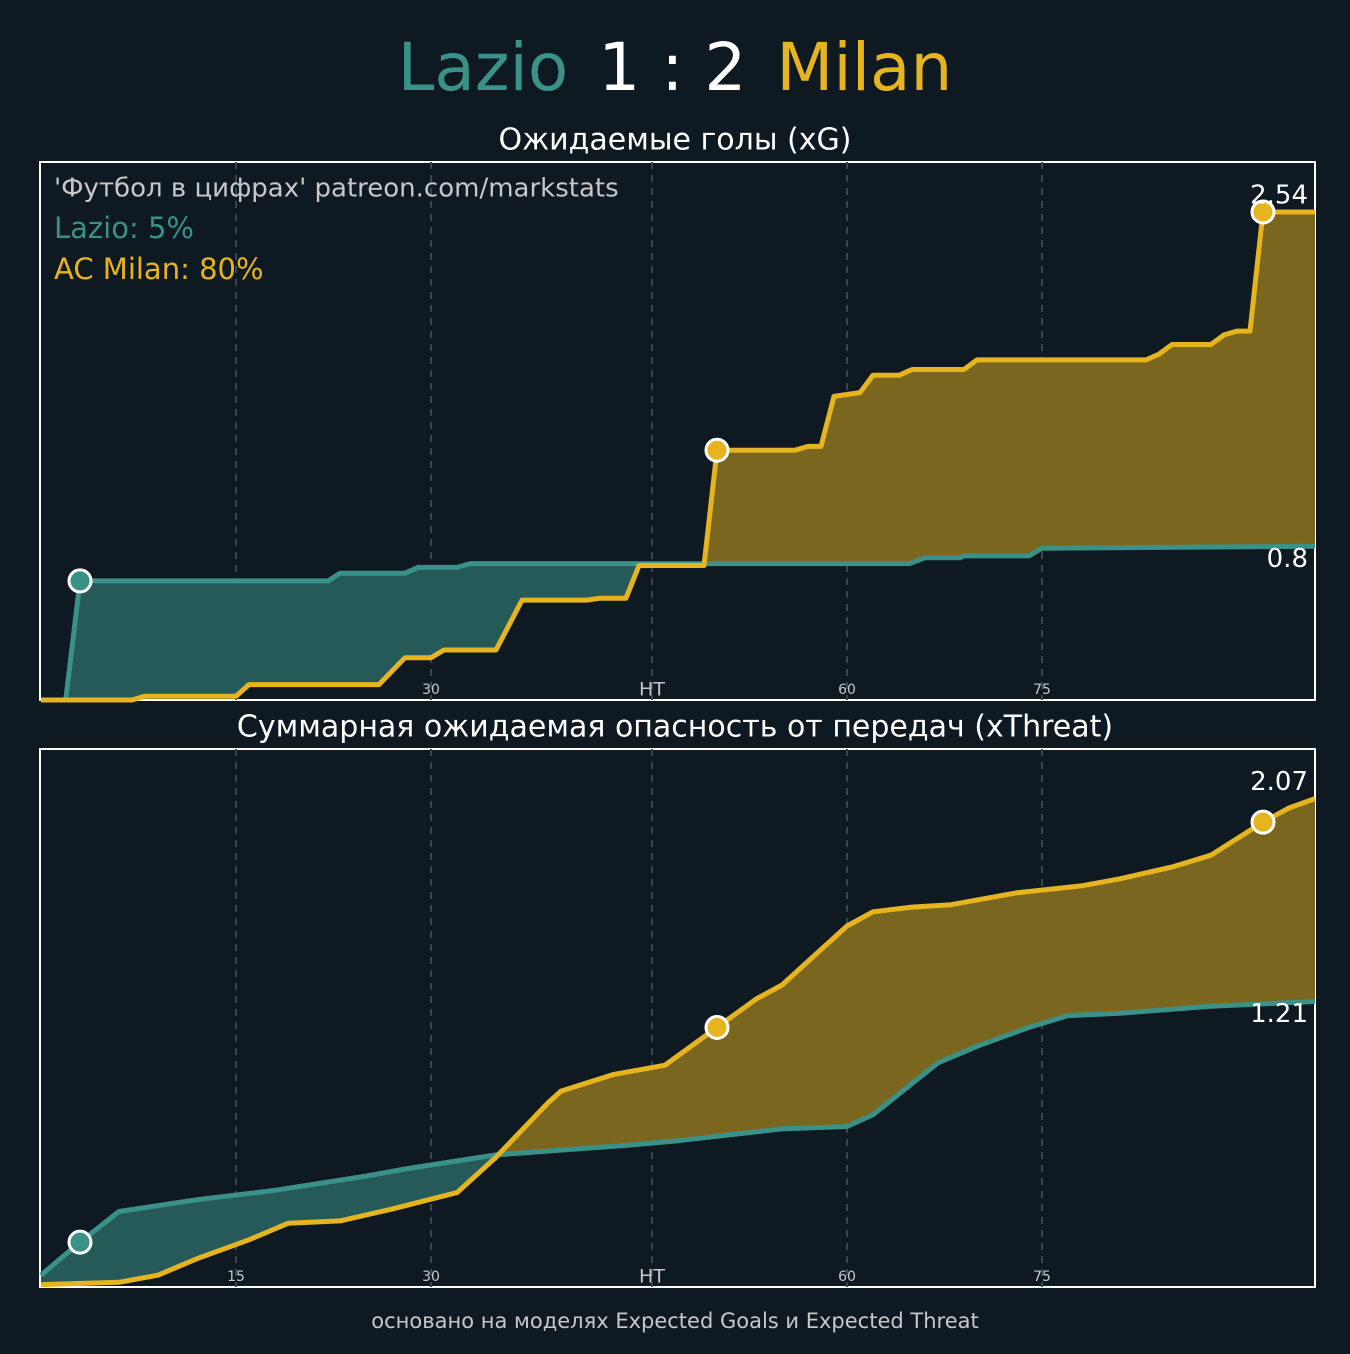  I want to click on end-value-label: 1.21, so click(1279, 1014).